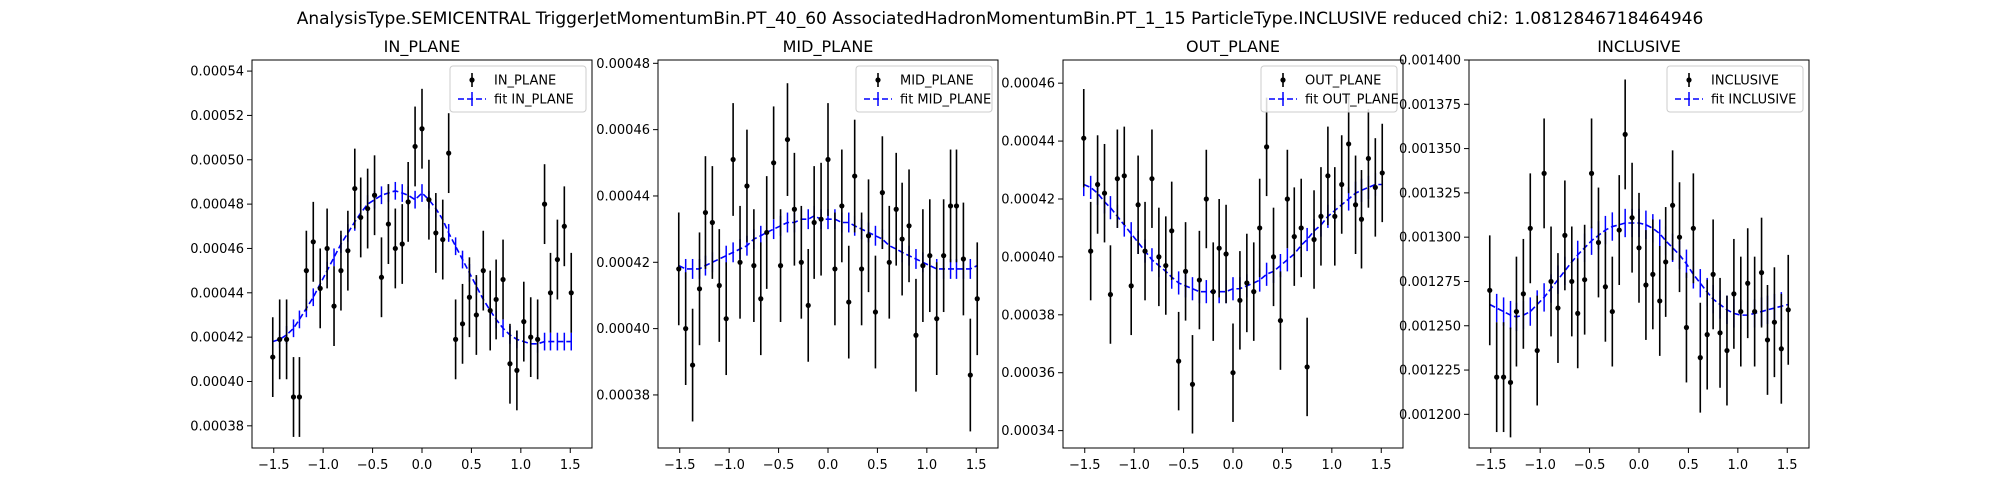 The height and width of the screenshot is (500, 2000). What do you see at coordinates (1745, 81) in the screenshot?
I see `legend-data-label: INCLUSIVE` at bounding box center [1745, 81].